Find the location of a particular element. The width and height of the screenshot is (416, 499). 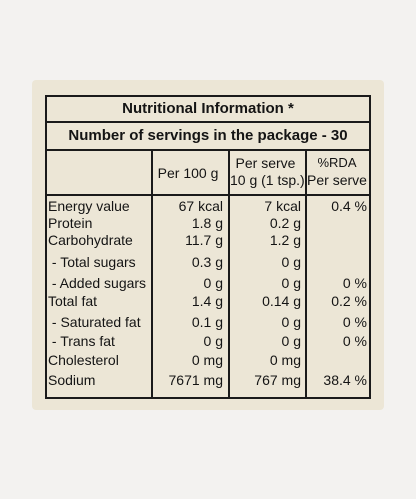

cell-value: 7671 mg is located at coordinates (195, 380).